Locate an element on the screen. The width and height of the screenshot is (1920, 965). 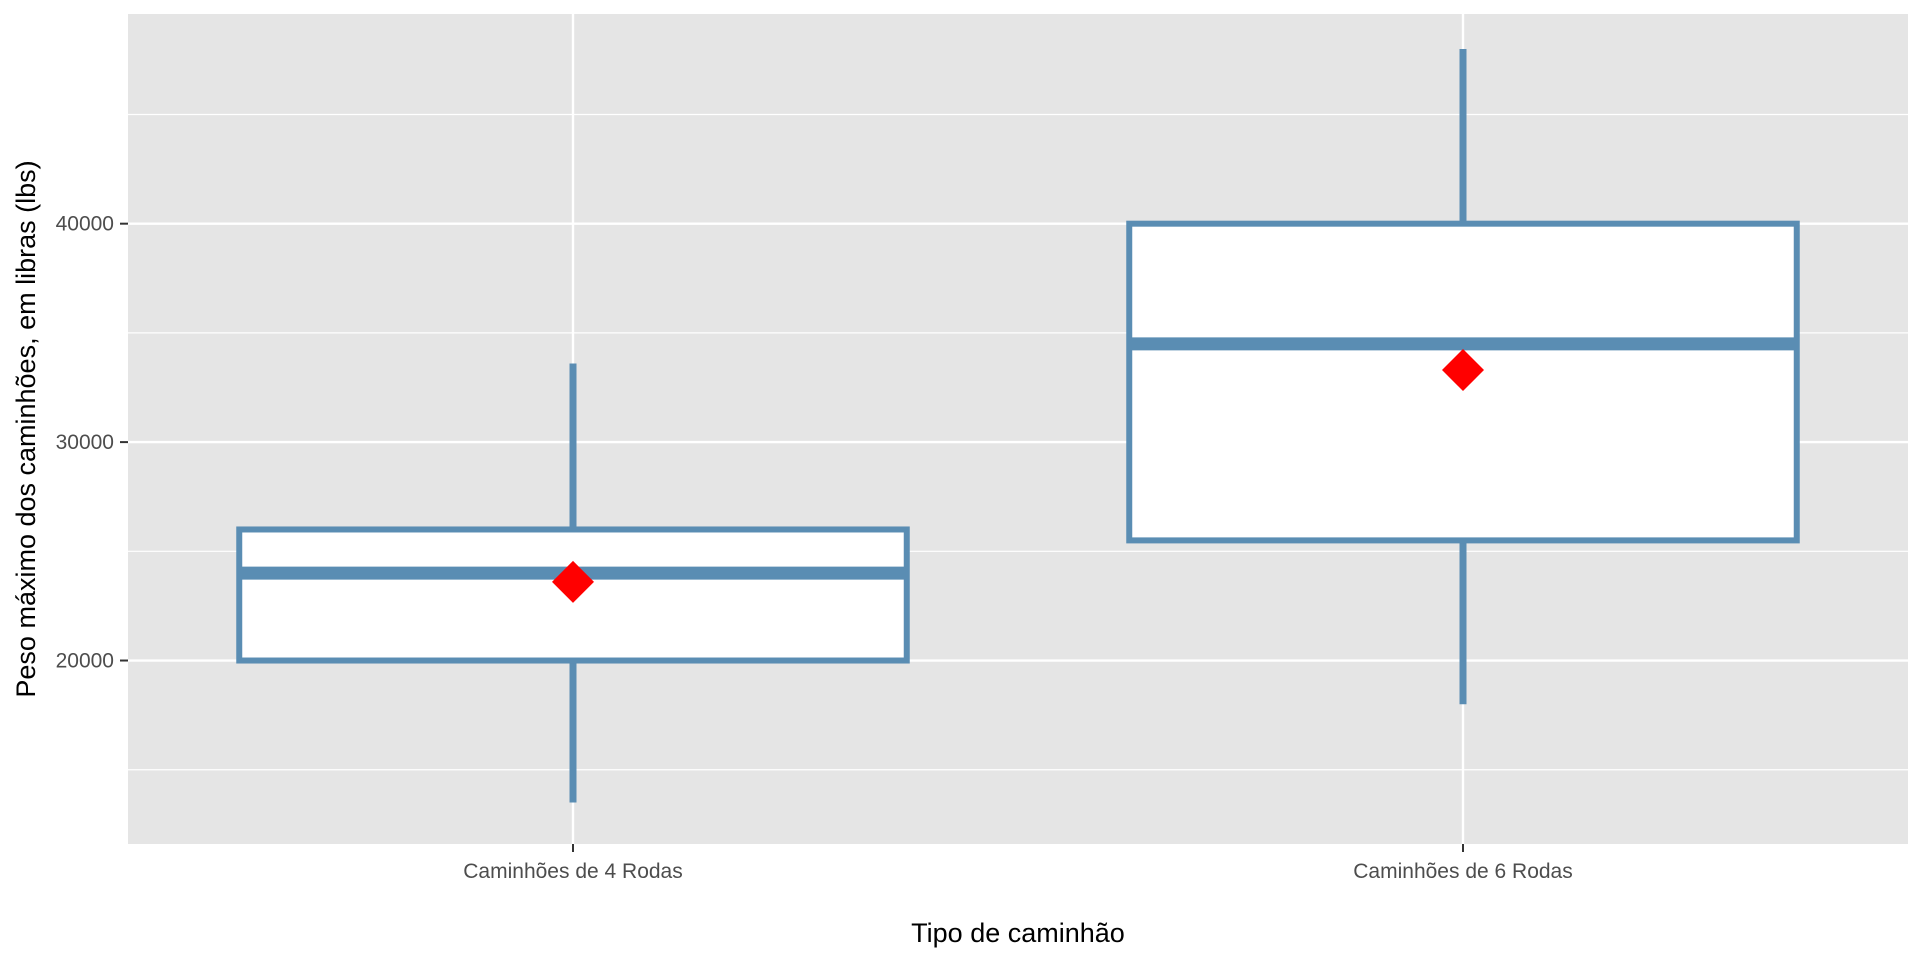
x-tick-label: Caminhões de 4 Rodas is located at coordinates (572, 871).